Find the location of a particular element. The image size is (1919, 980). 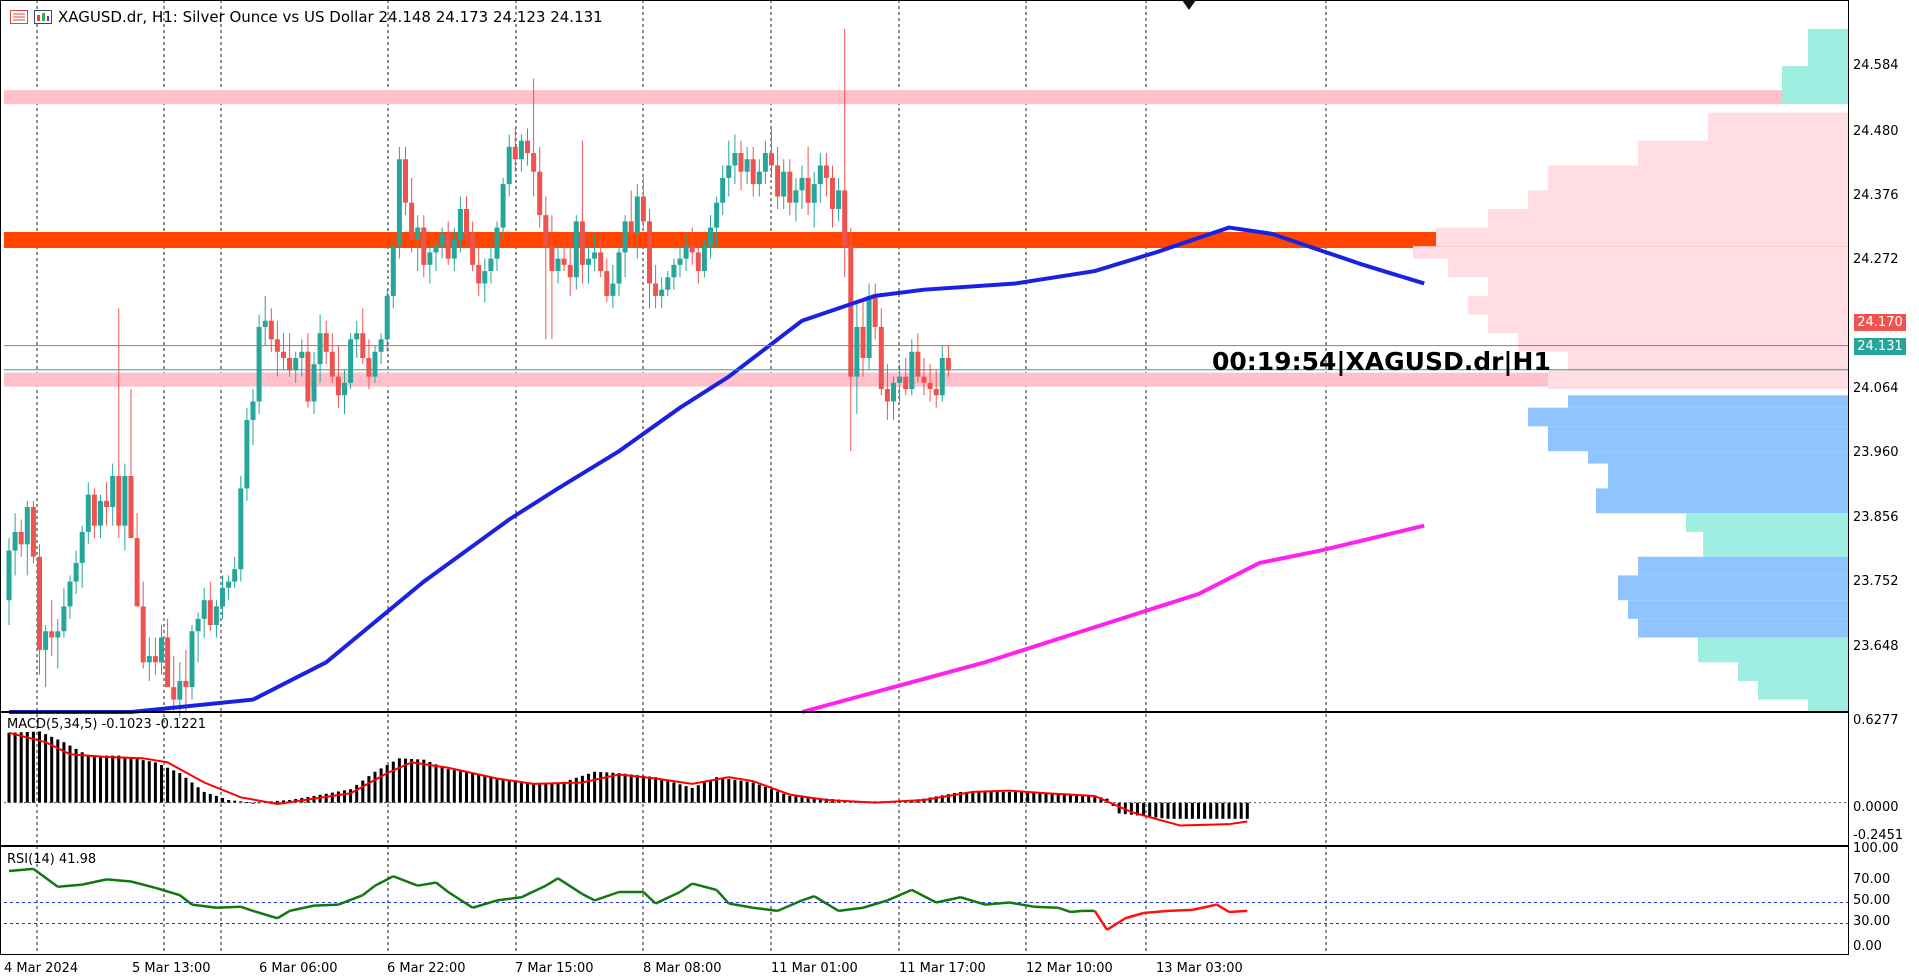

shift-marker-icon is located at coordinates (1189, 6).